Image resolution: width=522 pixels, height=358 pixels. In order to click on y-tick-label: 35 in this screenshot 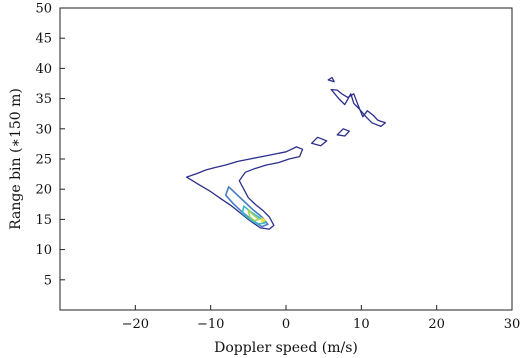, I will do `click(43, 99)`.